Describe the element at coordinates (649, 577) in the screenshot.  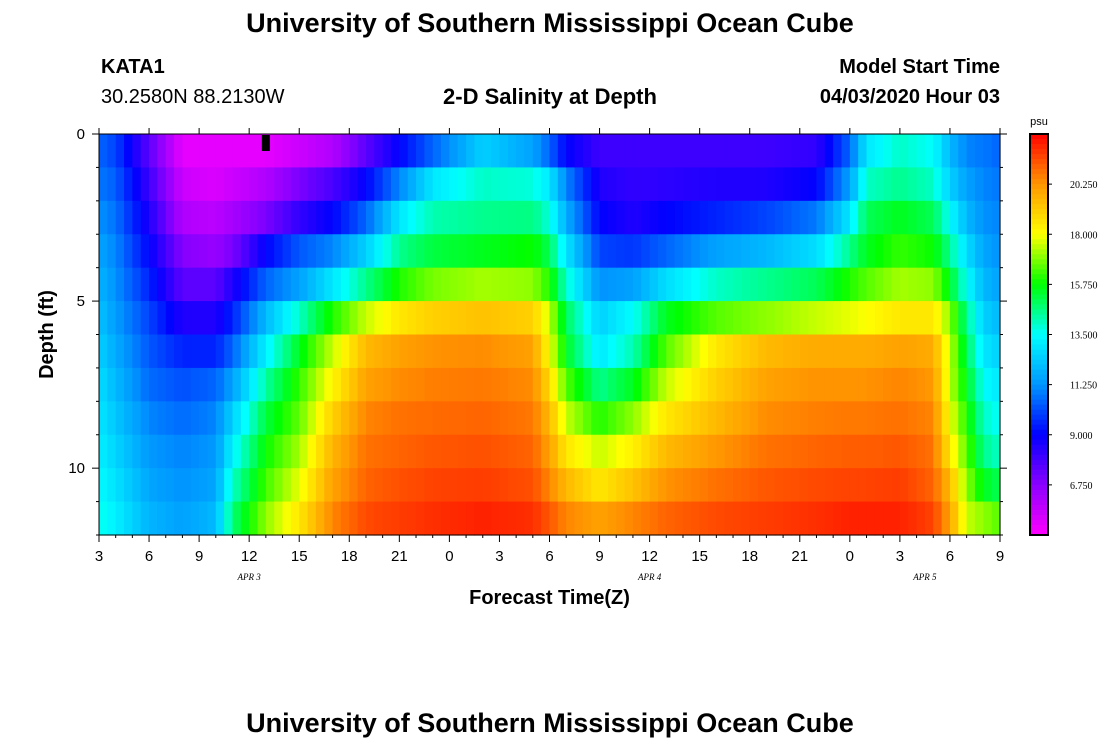
I see `date-label: APR 4` at that location.